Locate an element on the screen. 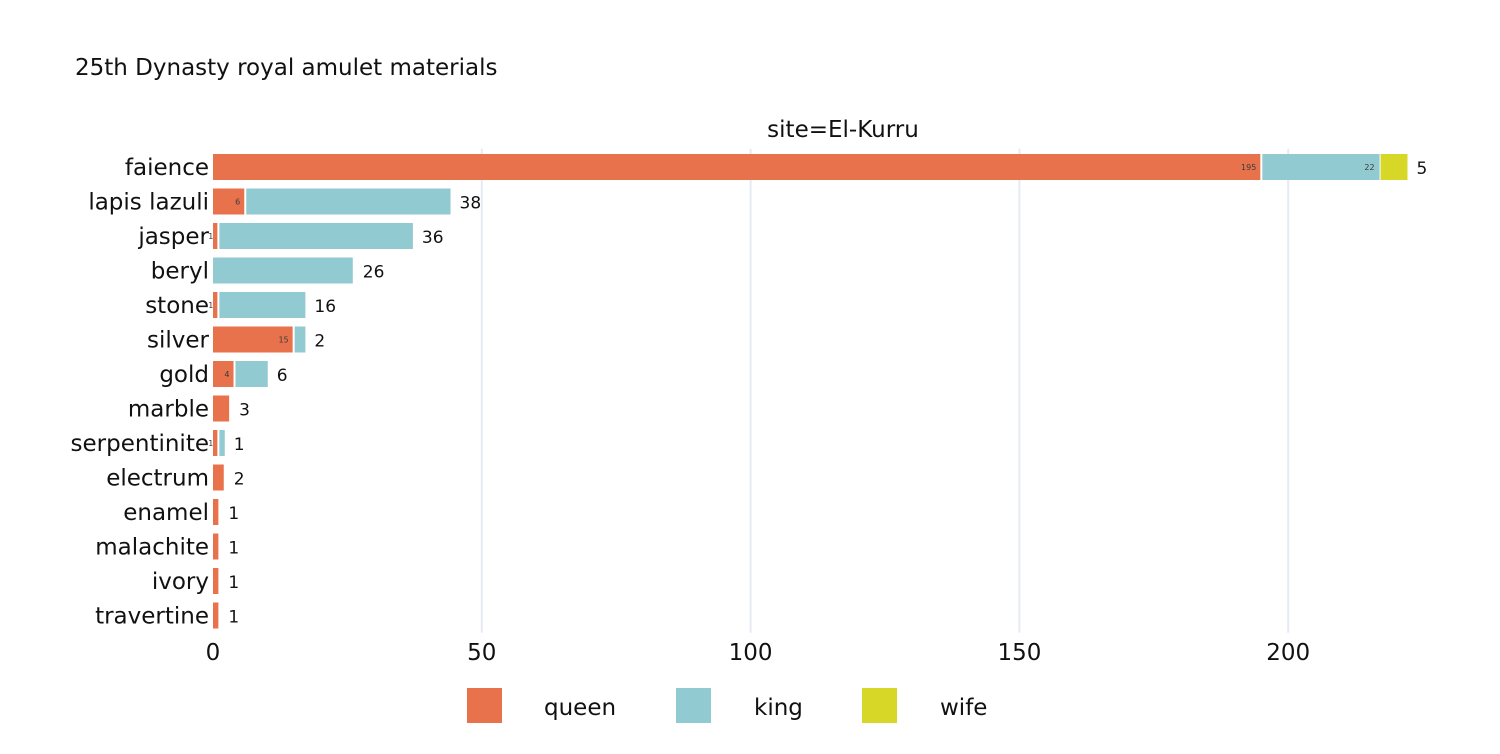  bar-inner-label: 195 is located at coordinates (1248, 167).